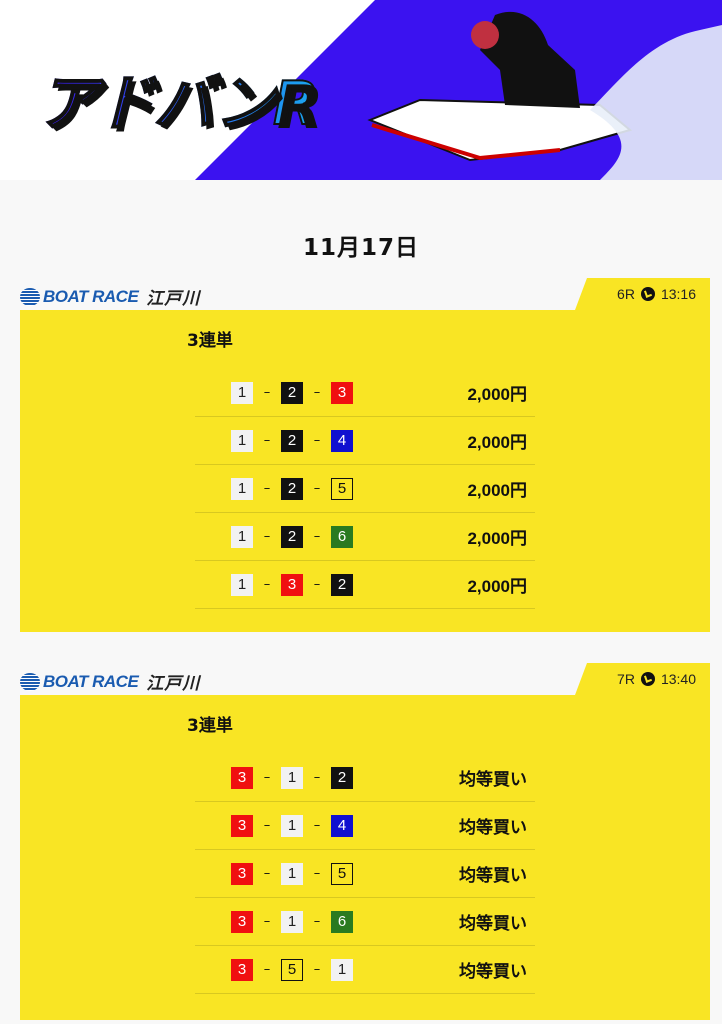 This screenshot has width=722, height=1024. I want to click on combination: 3–1–5, so click(292, 873).